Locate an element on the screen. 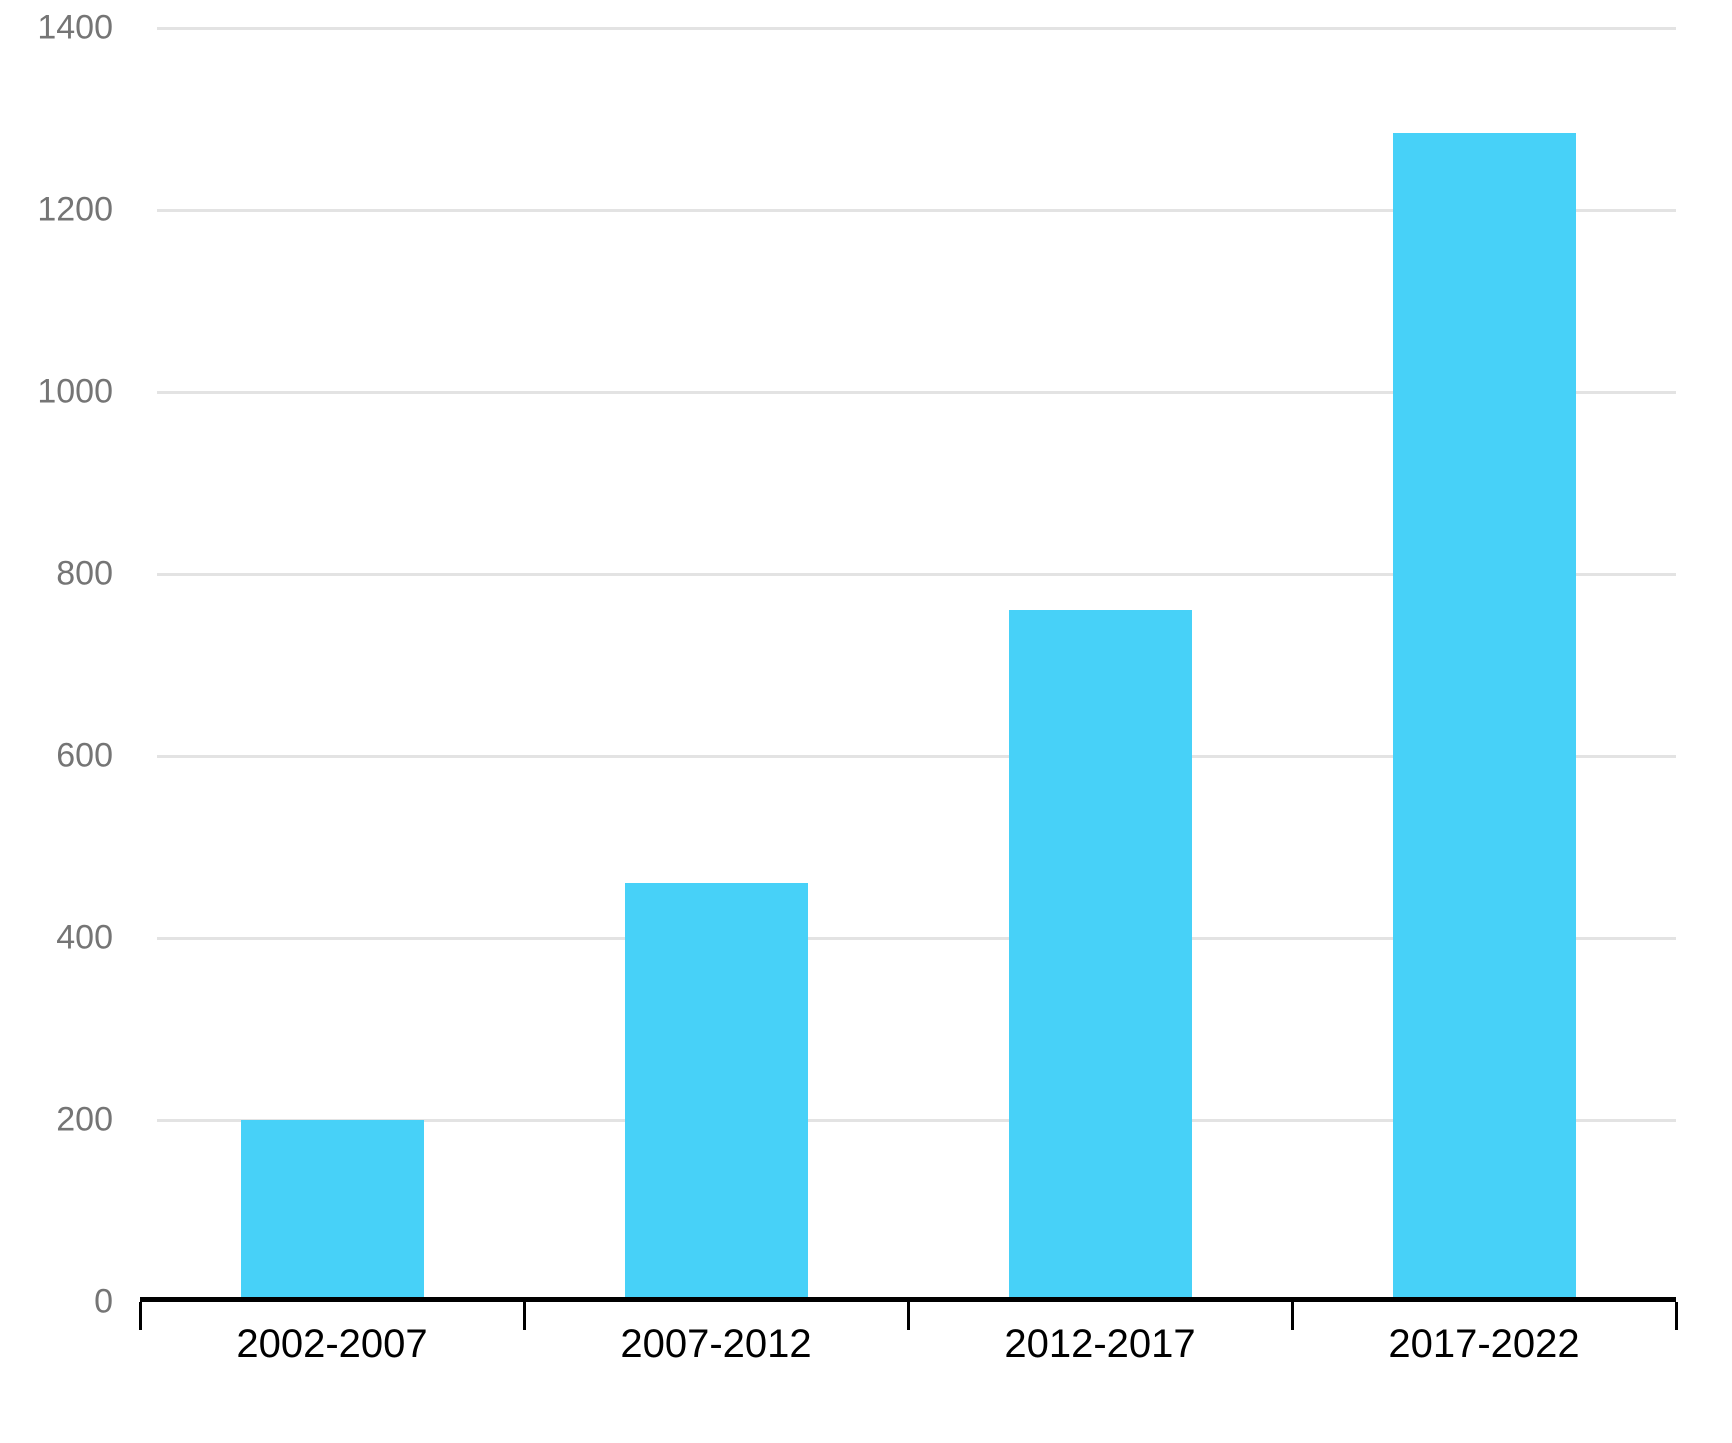 This screenshot has width=1732, height=1443. y-axis-tick-labels: 0 200 400 600 800 1000 1200 1400 is located at coordinates (56, 721).